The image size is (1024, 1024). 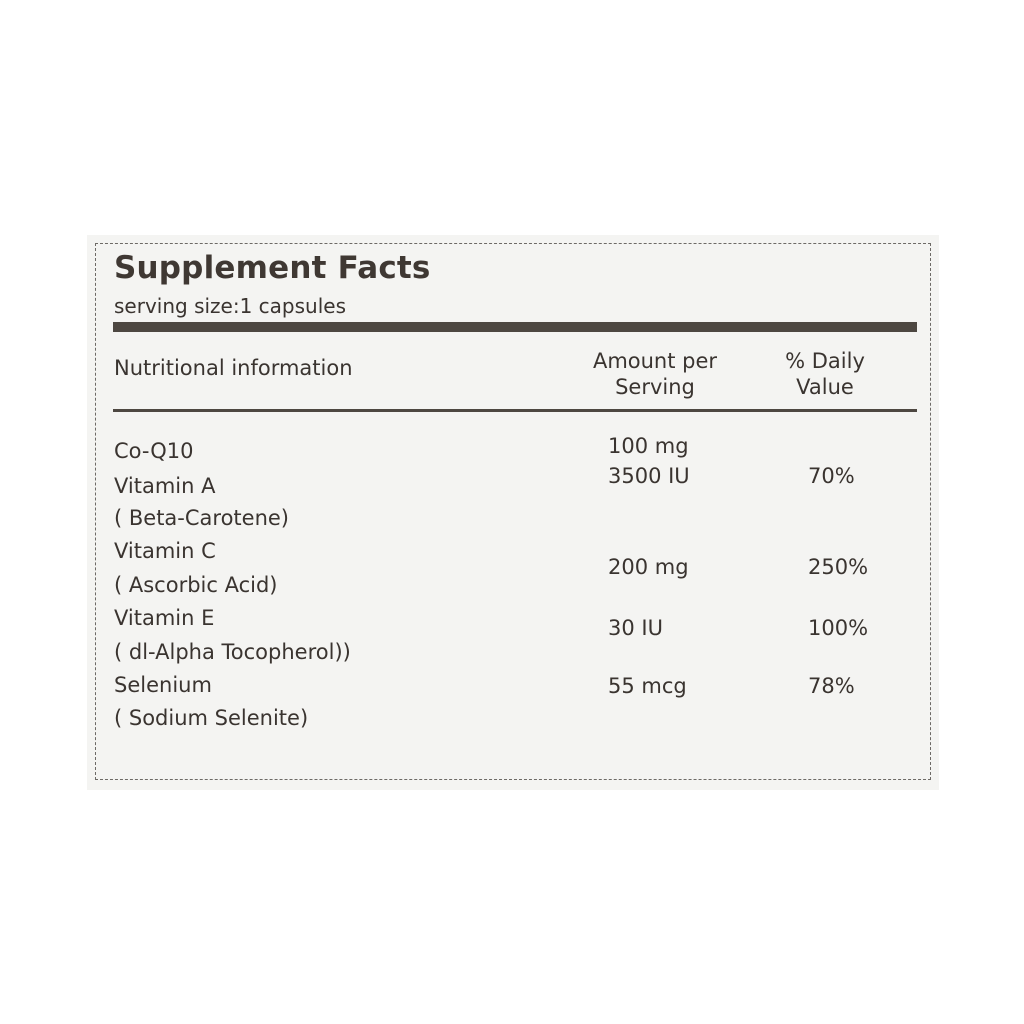 What do you see at coordinates (647, 686) in the screenshot?
I see `nutrient-amount: 55 mcg` at bounding box center [647, 686].